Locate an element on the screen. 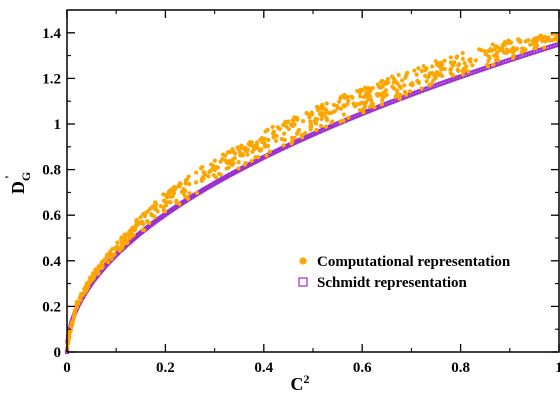  y-tick-label: 1 is located at coordinates (58, 125).